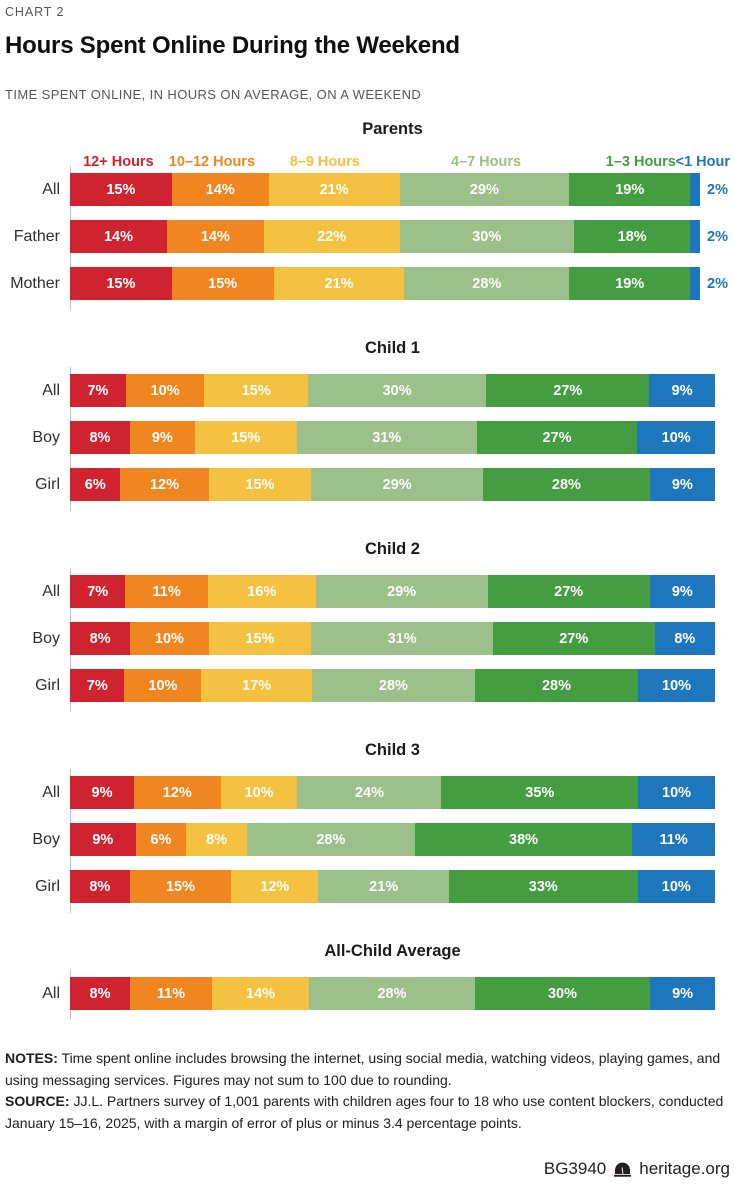 This screenshot has height=1191, width=734. Describe the element at coordinates (392, 951) in the screenshot. I see `group-title: All-Child Average` at that location.